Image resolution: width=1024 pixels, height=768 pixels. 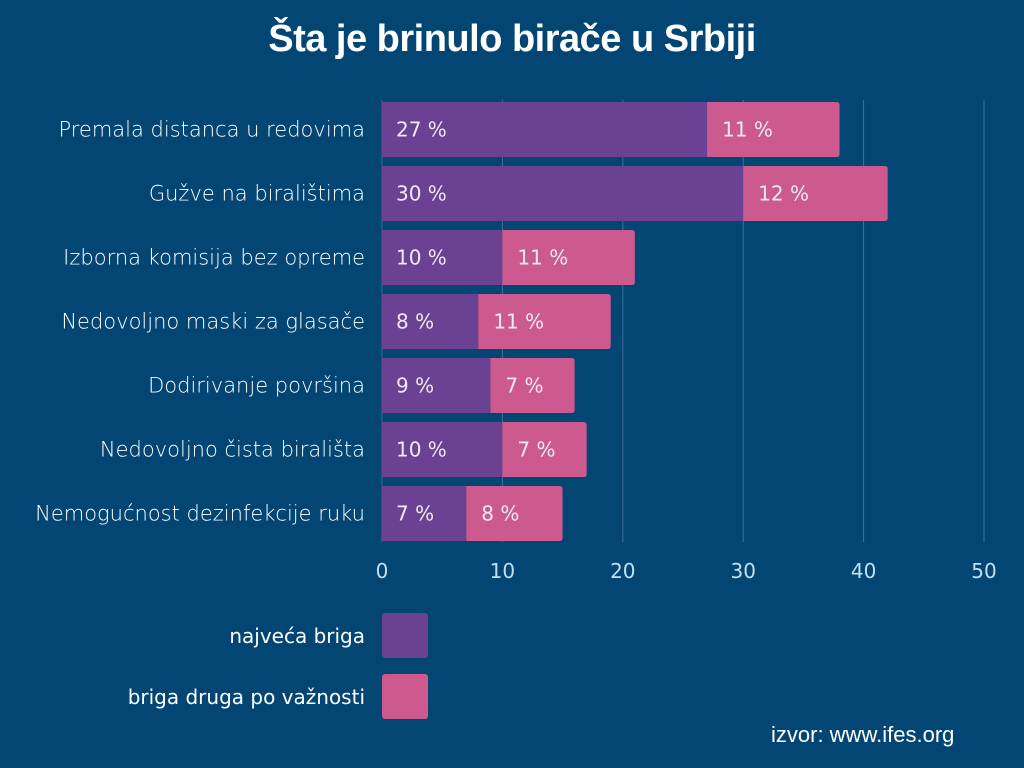 What do you see at coordinates (211, 130) in the screenshot?
I see `category-label: Premala distanca u redovima` at bounding box center [211, 130].